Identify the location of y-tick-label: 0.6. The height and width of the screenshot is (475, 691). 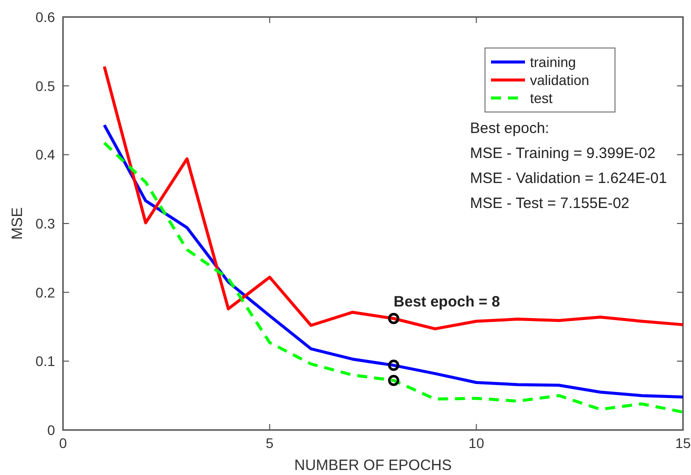
(46, 17).